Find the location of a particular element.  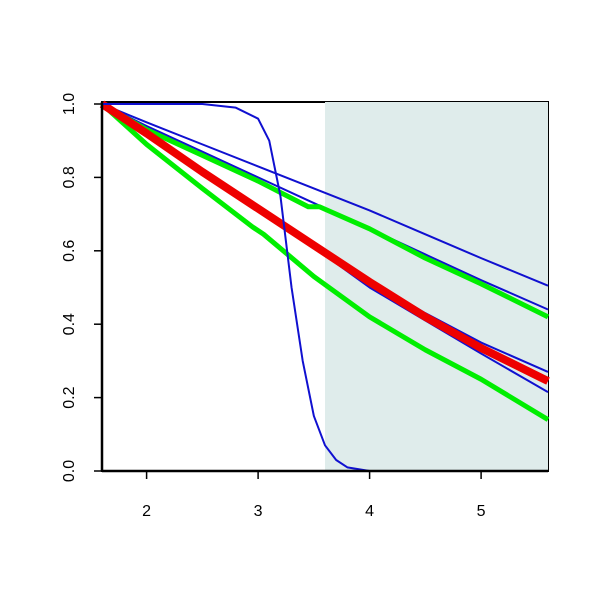

y-tick-label: 0.4 is located at coordinates (69, 324).